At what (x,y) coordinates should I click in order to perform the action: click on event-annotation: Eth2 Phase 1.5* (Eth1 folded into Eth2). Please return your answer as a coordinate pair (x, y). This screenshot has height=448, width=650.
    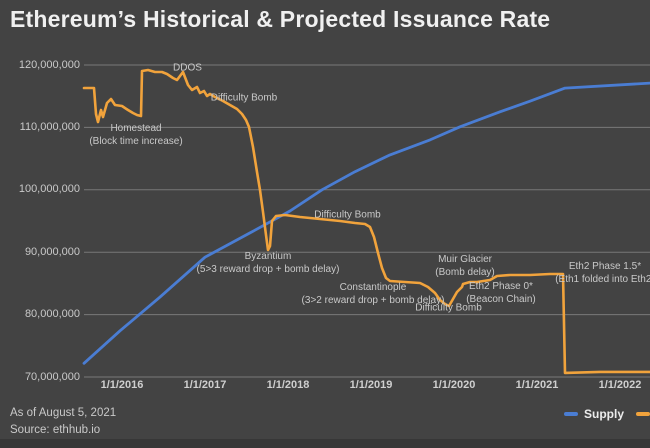
    Looking at the image, I should click on (602, 272).